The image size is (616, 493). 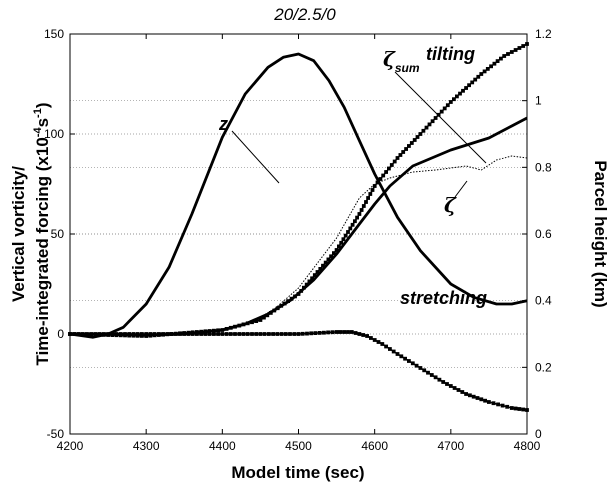 I want to click on y2-tick-label-5: 1, so click(x=538, y=101).